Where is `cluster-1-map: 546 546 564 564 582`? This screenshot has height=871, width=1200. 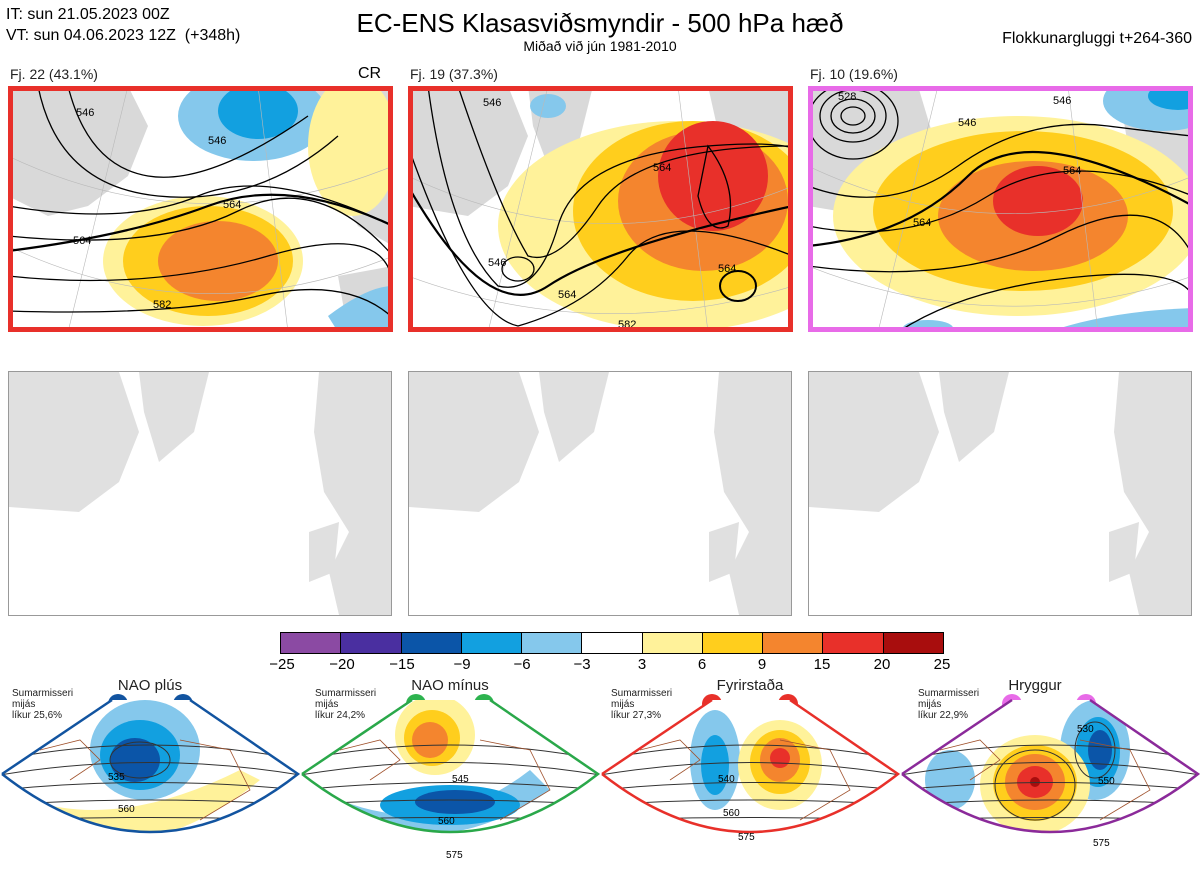
cluster-1-map: 546 546 564 564 582 is located at coordinates (200, 209).